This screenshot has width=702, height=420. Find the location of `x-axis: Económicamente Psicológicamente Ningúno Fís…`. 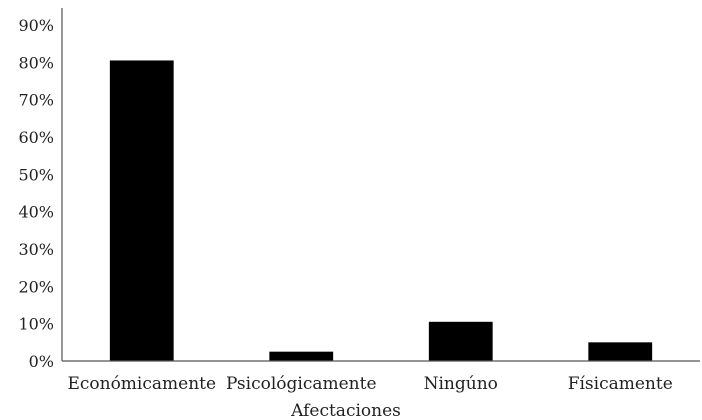

x-axis: Económicamente Psicológicamente Ningúno Fís… is located at coordinates (381, 377).